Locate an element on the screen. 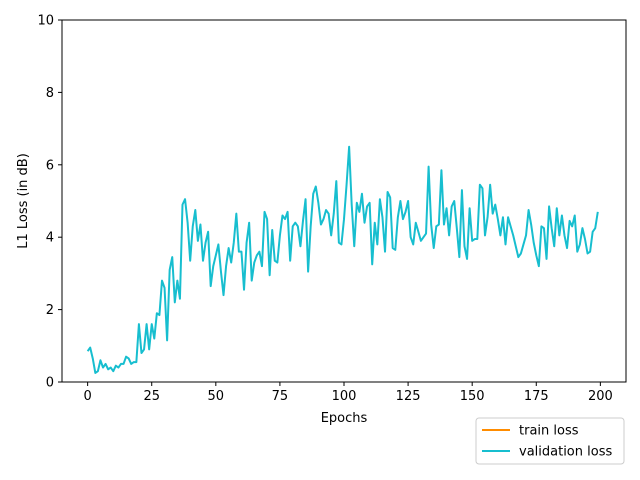 The width and height of the screenshot is (640, 480). x-tick-label: 75 is located at coordinates (280, 396).